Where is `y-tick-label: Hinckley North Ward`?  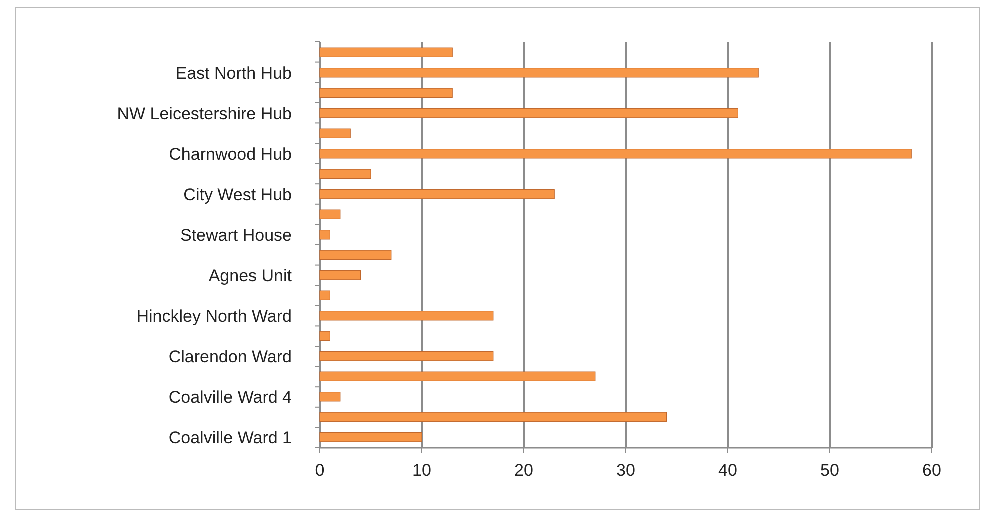
y-tick-label: Hinckley North Ward is located at coordinates (214, 316).